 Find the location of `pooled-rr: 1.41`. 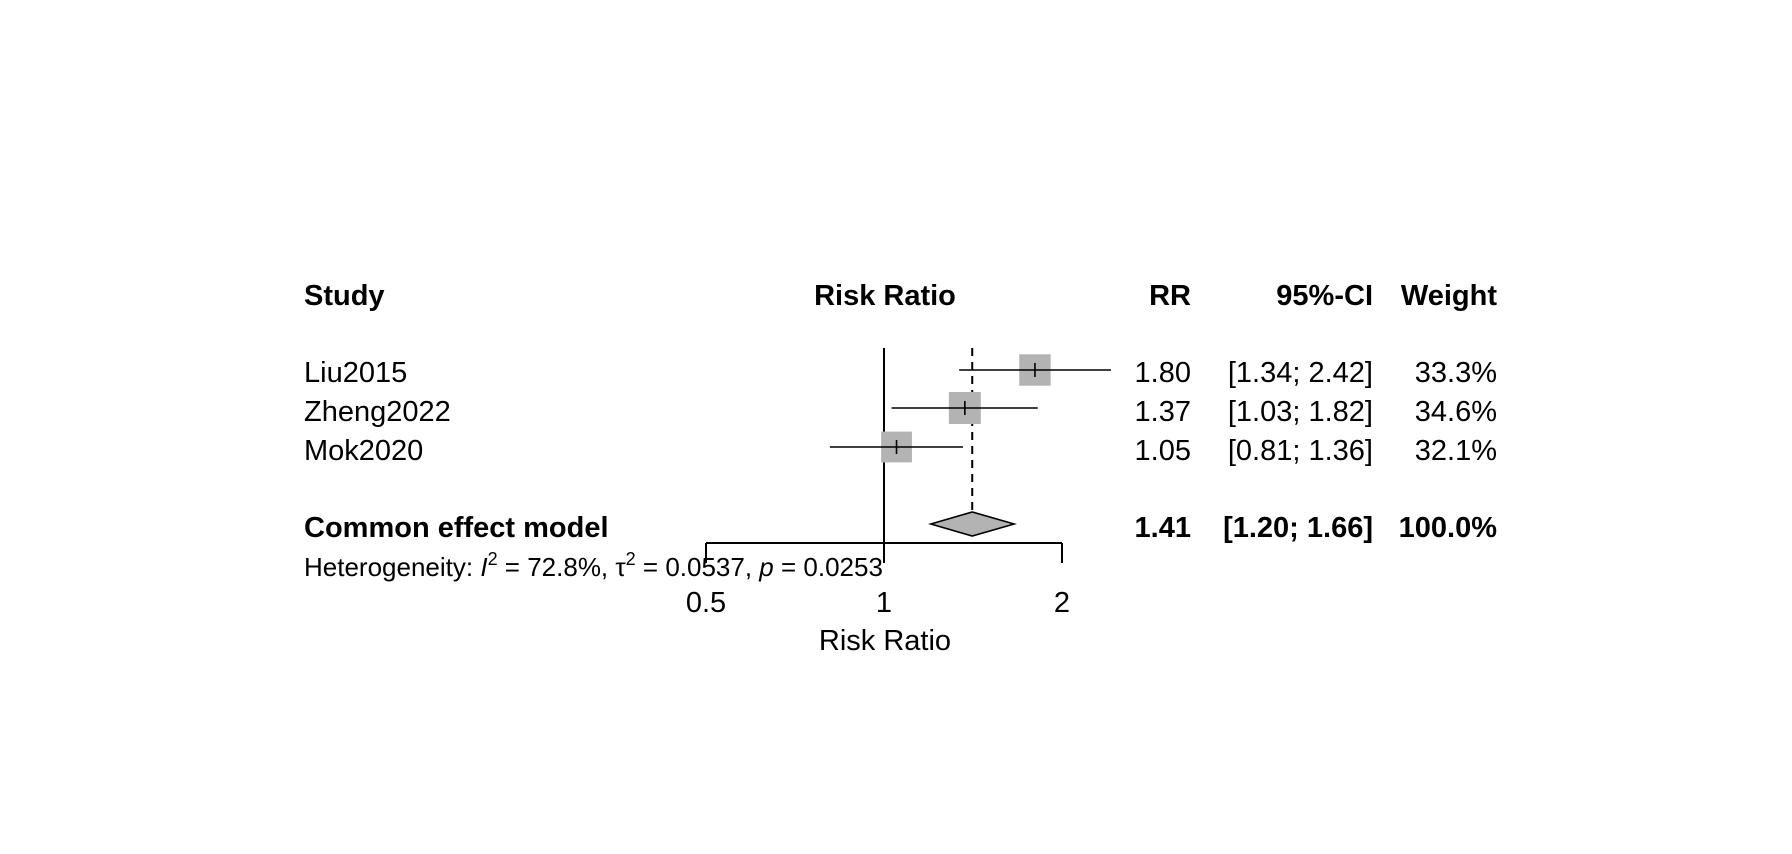

pooled-rr: 1.41 is located at coordinates (1163, 528).